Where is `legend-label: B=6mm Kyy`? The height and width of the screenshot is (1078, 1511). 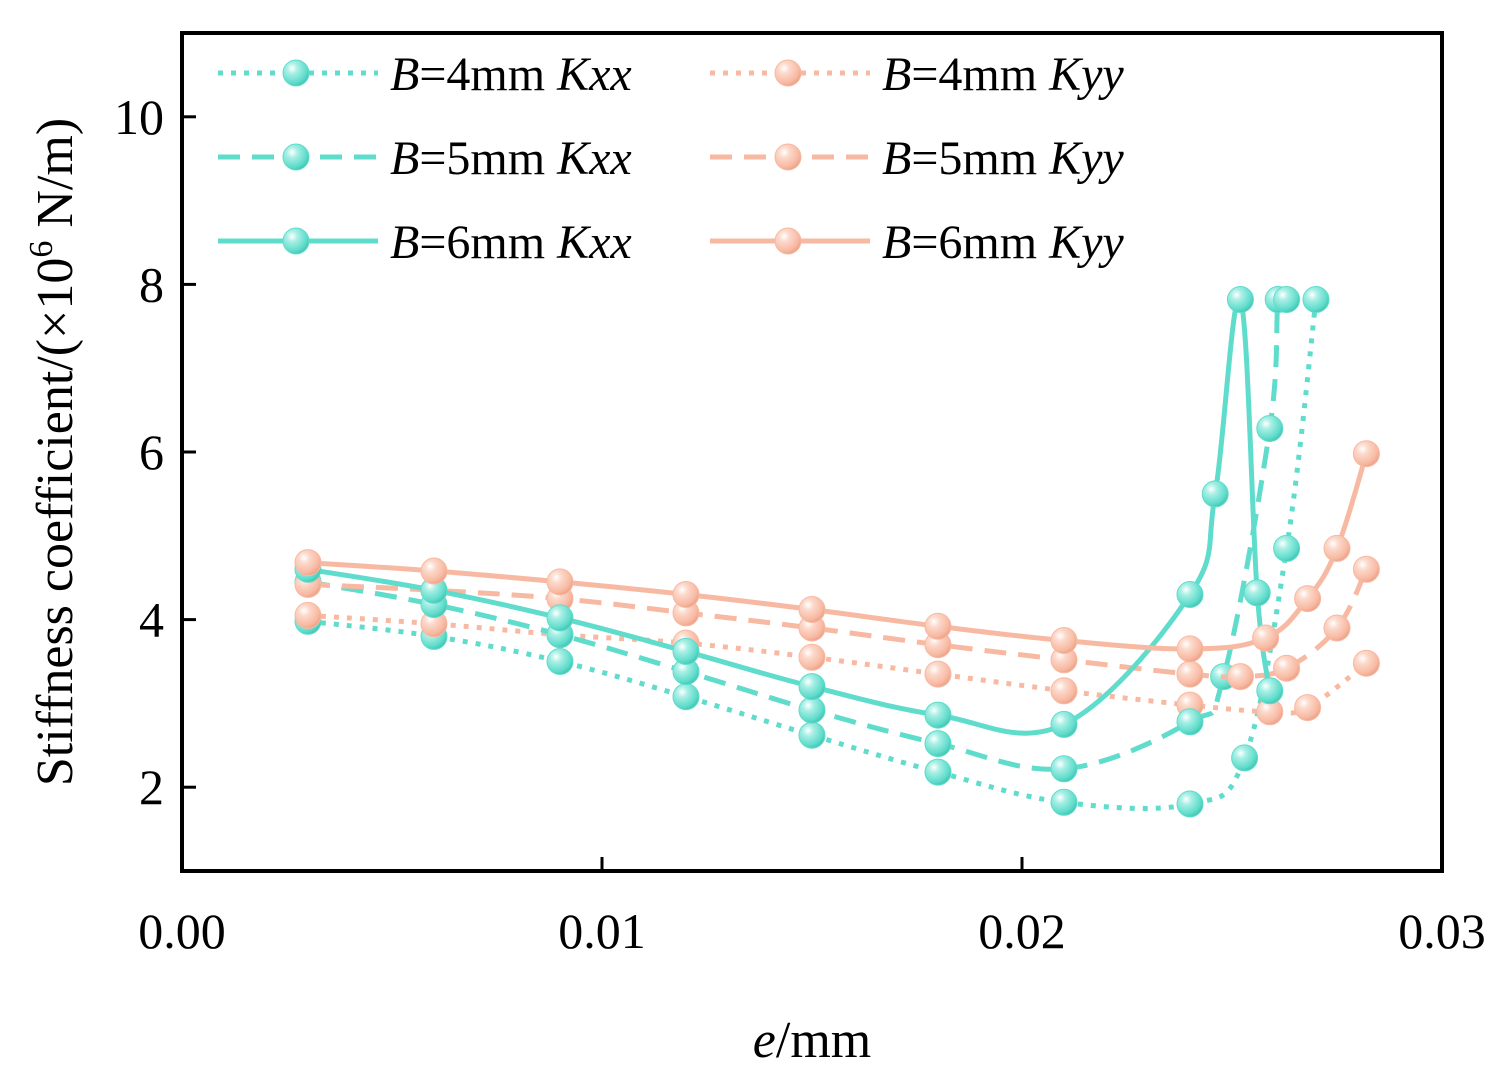
legend-label: B=6mm Kyy is located at coordinates (1003, 242).